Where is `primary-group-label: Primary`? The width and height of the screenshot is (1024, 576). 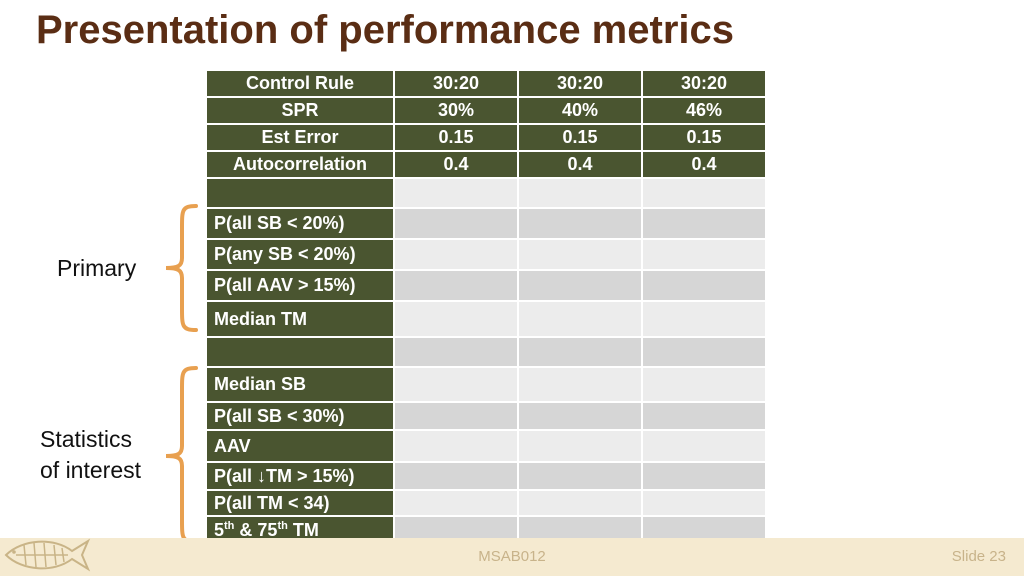
primary-group-label: Primary is located at coordinates (97, 268).